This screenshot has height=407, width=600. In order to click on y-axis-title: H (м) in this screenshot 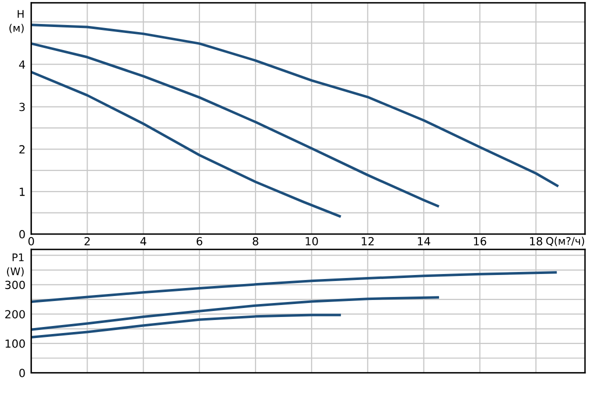, I will do `click(16, 22)`.